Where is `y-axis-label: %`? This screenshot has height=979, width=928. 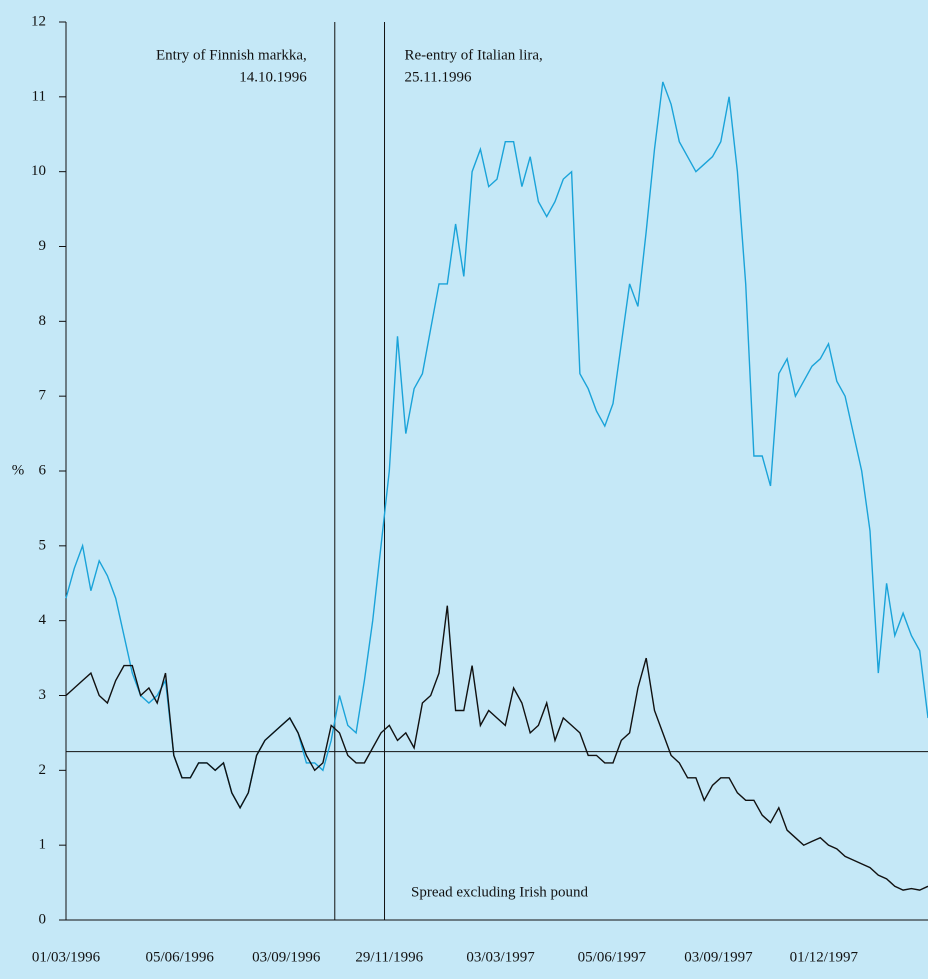 y-axis-label: % is located at coordinates (18, 470).